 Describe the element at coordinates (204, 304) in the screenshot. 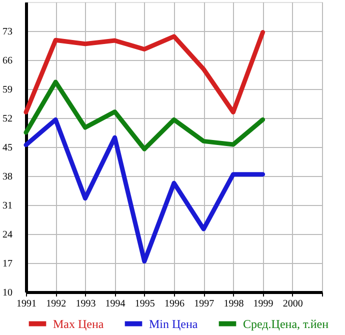

I see `x-tick-label: 1997` at that location.